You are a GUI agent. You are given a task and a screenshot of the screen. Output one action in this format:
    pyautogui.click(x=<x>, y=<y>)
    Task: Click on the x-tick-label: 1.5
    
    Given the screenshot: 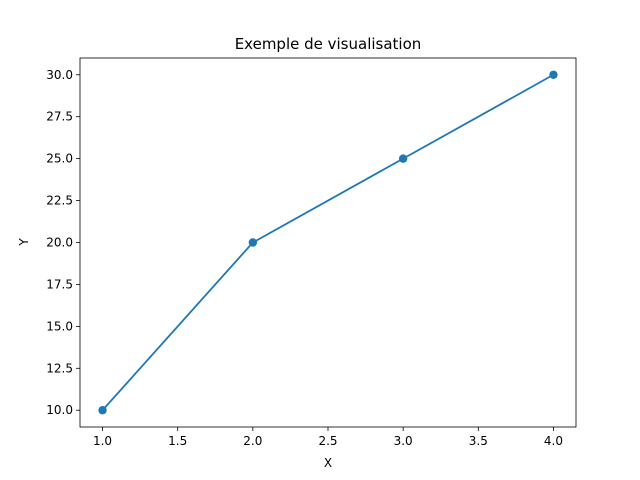 What is the action you would take?
    pyautogui.click(x=177, y=441)
    